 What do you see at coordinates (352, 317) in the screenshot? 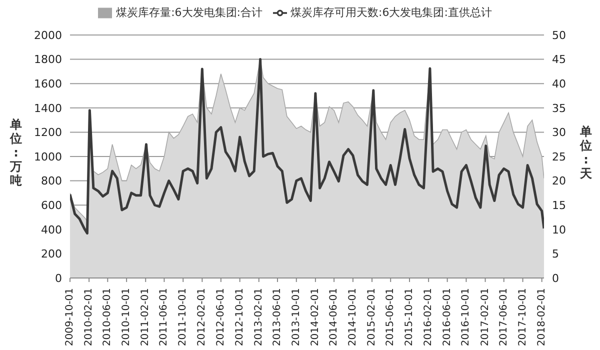
I see `x-tick-label: 2014-10-01` at bounding box center [352, 317].